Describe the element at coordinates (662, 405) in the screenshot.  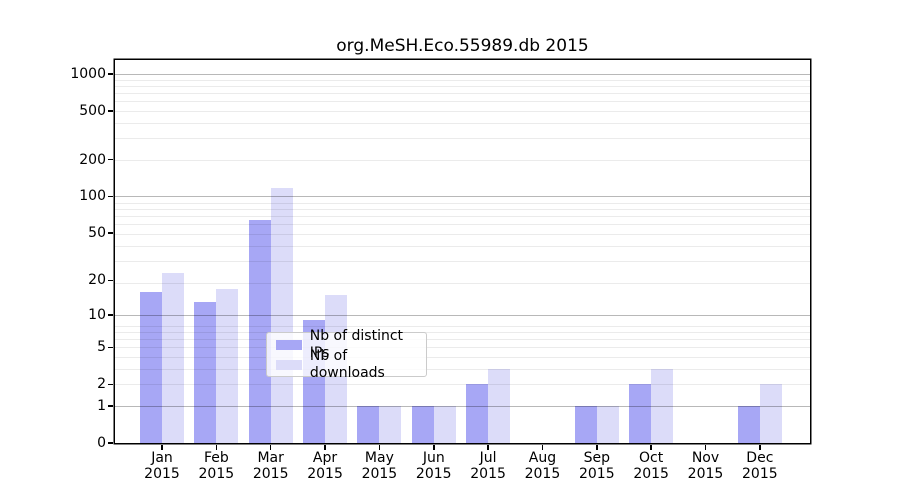
I see `bar-downloads-oct` at that location.